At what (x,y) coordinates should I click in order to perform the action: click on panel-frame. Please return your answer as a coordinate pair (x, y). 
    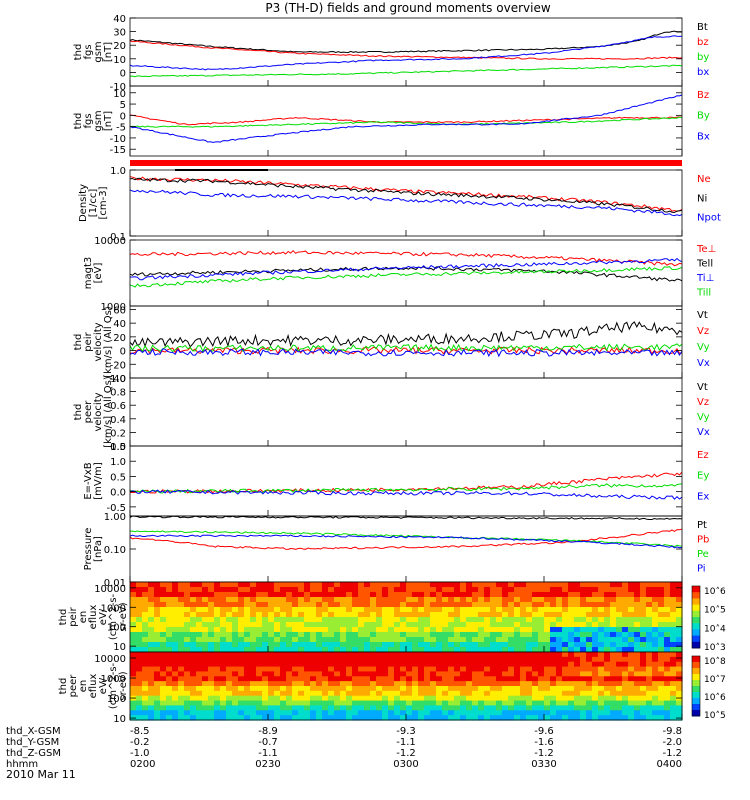
    Looking at the image, I should click on (406, 273).